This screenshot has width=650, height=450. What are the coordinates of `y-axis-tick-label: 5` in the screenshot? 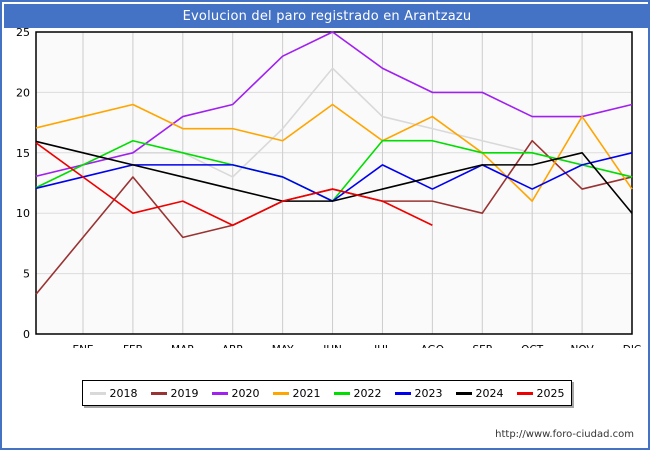 It's located at (26, 274).